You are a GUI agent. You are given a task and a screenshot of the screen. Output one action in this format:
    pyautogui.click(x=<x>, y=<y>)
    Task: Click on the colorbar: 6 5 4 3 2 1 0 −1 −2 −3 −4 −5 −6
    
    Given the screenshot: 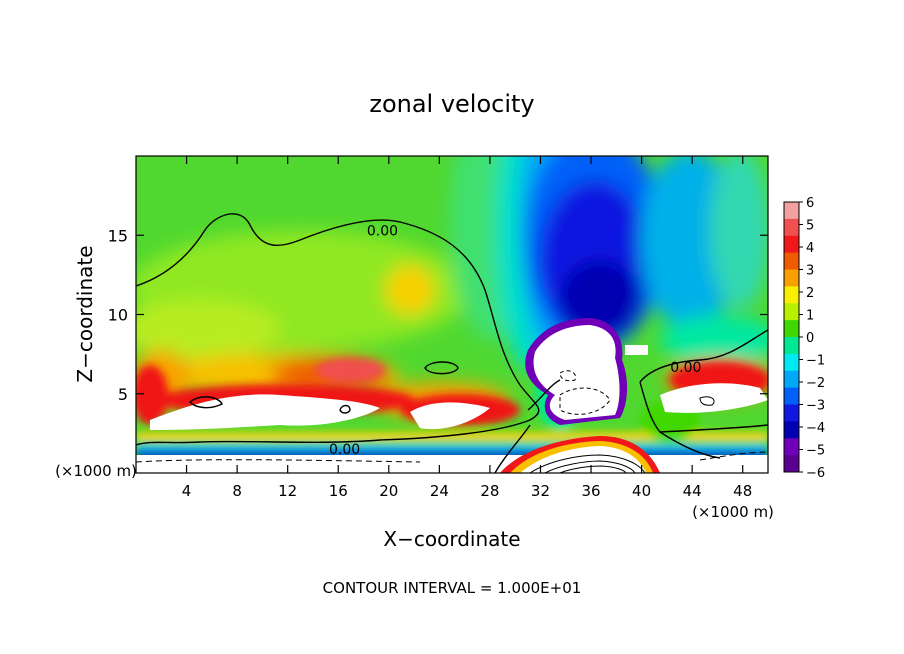 What is the action you would take?
    pyautogui.click(x=804, y=338)
    